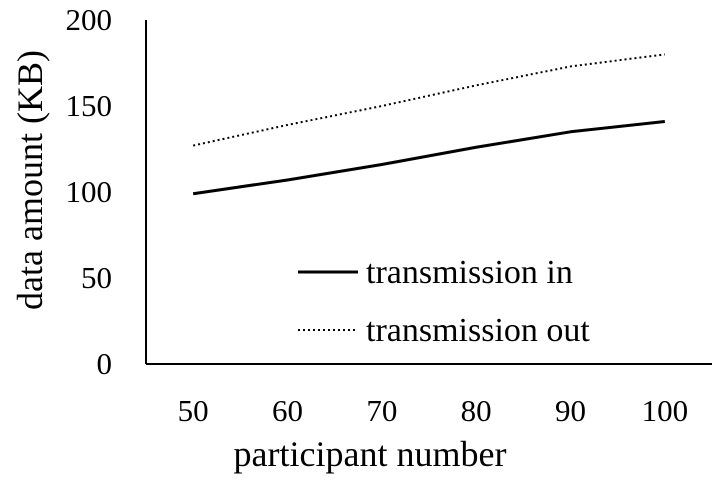  Describe the element at coordinates (89, 105) in the screenshot. I see `y-tick-label: 150` at that location.